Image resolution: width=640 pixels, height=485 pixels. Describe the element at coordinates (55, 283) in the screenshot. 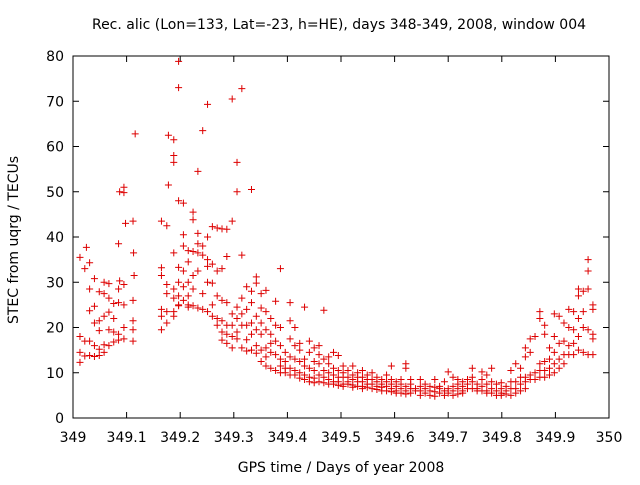

I see `y-tick-label: 30` at that location.